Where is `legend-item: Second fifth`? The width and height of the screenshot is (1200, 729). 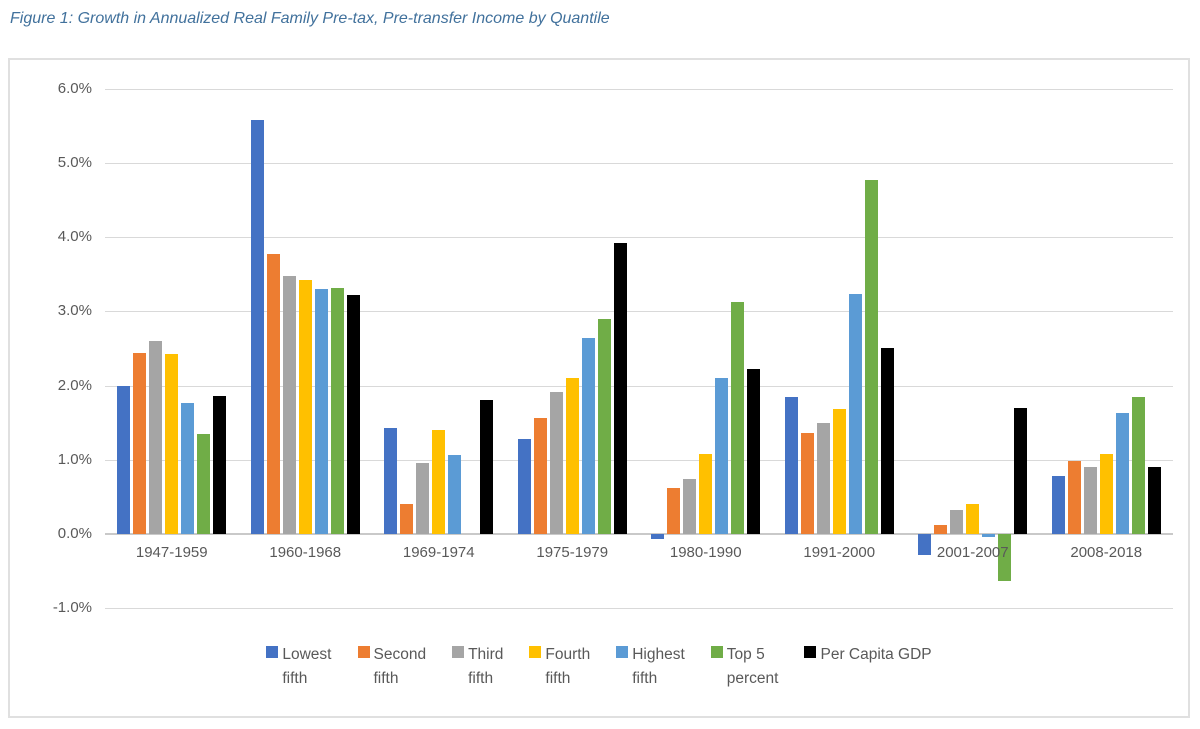
legend-item: Second fifth is located at coordinates (392, 667).